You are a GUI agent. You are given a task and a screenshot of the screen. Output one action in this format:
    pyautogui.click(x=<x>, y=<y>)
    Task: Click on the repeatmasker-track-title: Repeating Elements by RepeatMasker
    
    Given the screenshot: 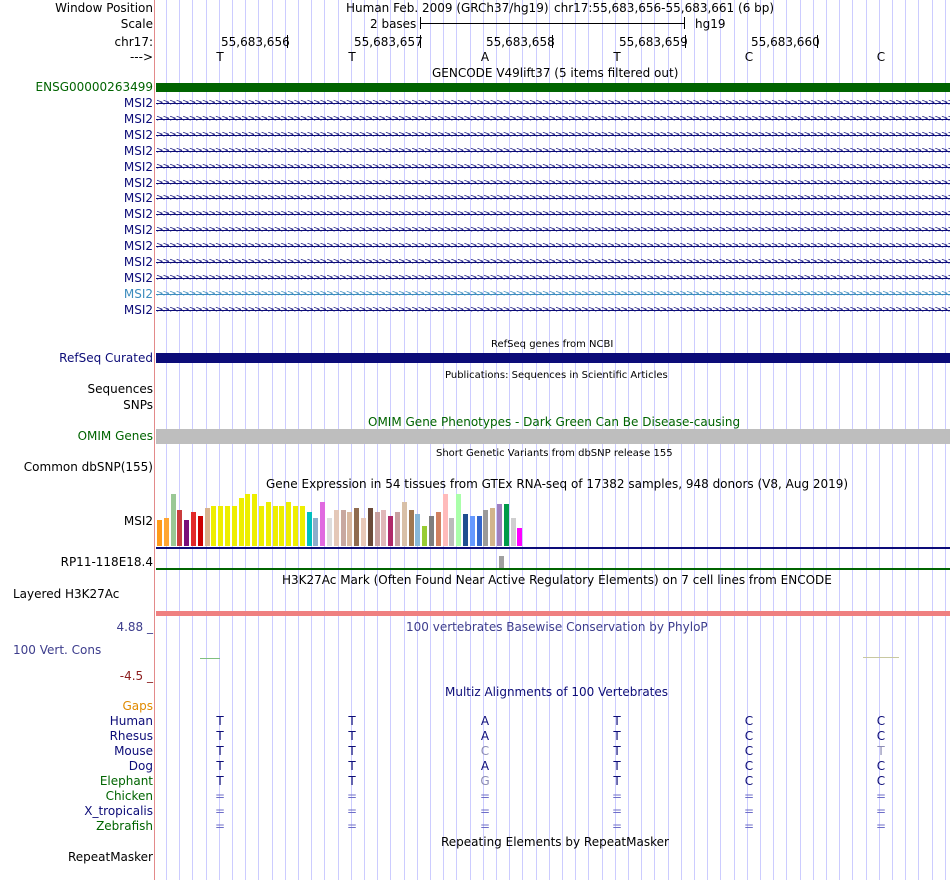 What is the action you would take?
    pyautogui.click(x=555, y=842)
    